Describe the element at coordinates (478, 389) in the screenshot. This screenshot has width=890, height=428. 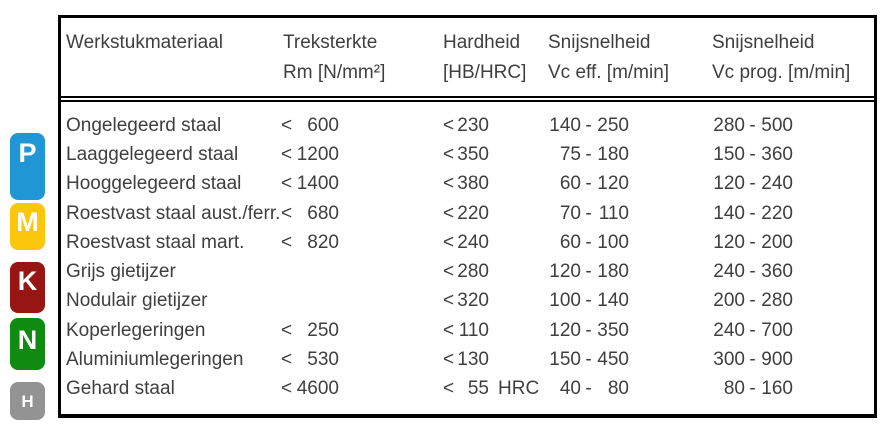
I see `hardheid-value: 55` at that location.